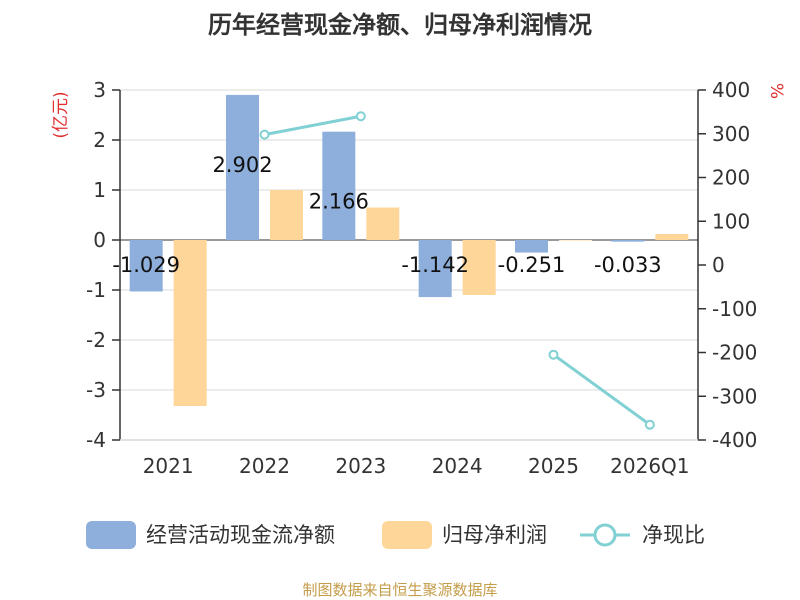 The width and height of the screenshot is (800, 600). Describe the element at coordinates (673, 535) in the screenshot. I see `legend-label-ratio: 净现比` at that location.